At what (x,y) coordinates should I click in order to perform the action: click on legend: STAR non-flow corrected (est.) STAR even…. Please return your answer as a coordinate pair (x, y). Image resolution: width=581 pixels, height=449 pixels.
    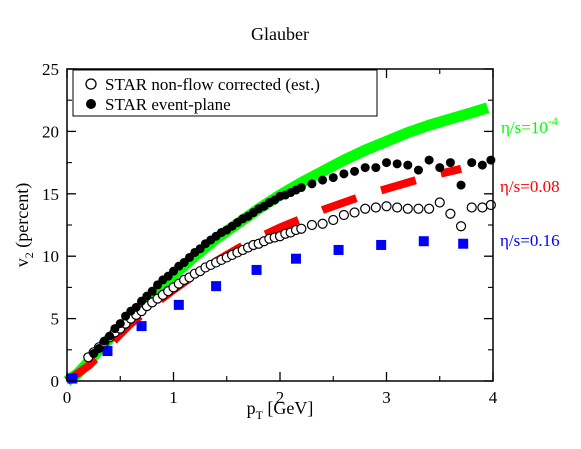
    Looking at the image, I should click on (225, 93).